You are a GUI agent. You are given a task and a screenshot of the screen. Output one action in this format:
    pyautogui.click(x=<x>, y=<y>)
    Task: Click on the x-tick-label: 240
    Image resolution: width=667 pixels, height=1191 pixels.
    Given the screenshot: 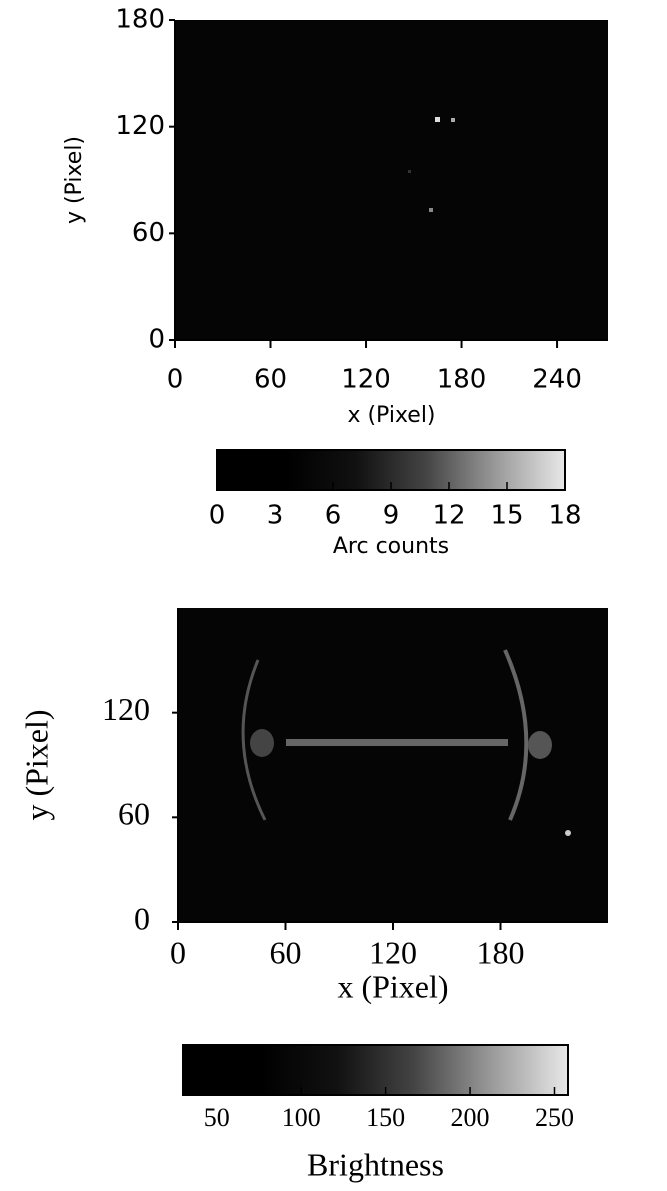 What is the action you would take?
    pyautogui.click(x=557, y=380)
    